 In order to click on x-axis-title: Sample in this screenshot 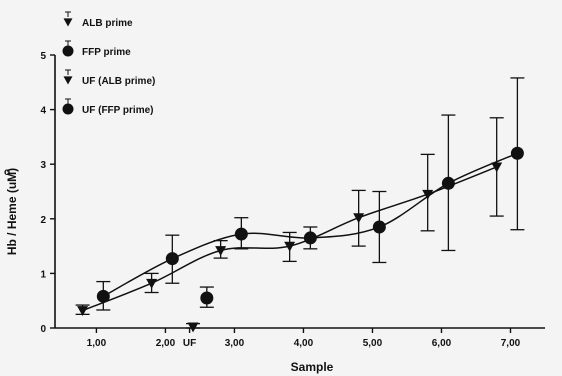, I will do `click(312, 367)`.